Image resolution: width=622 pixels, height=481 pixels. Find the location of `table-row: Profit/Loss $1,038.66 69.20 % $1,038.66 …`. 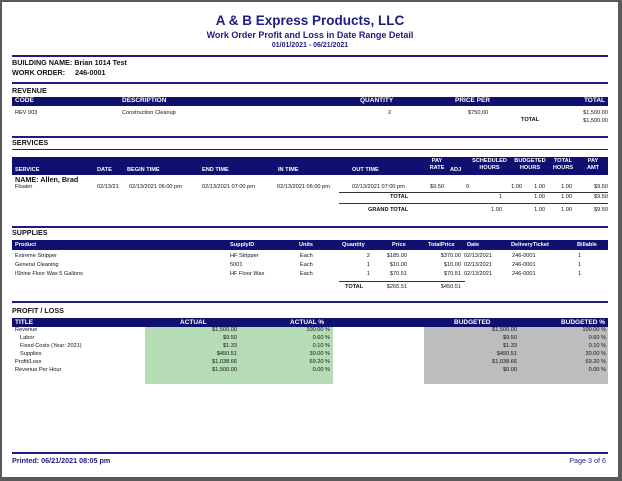

table-row: Profit/Loss $1,038.66 69.20 % $1,038.66 … is located at coordinates (310, 363).